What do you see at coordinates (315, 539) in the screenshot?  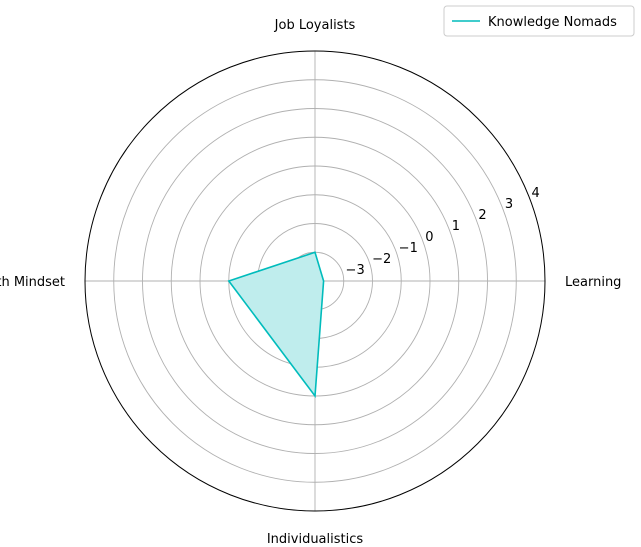 I see `axis-label: Individualistics` at bounding box center [315, 539].